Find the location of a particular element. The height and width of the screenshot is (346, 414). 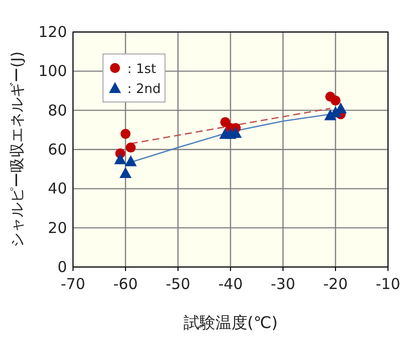

x-tick-label: -20 is located at coordinates (335, 284).